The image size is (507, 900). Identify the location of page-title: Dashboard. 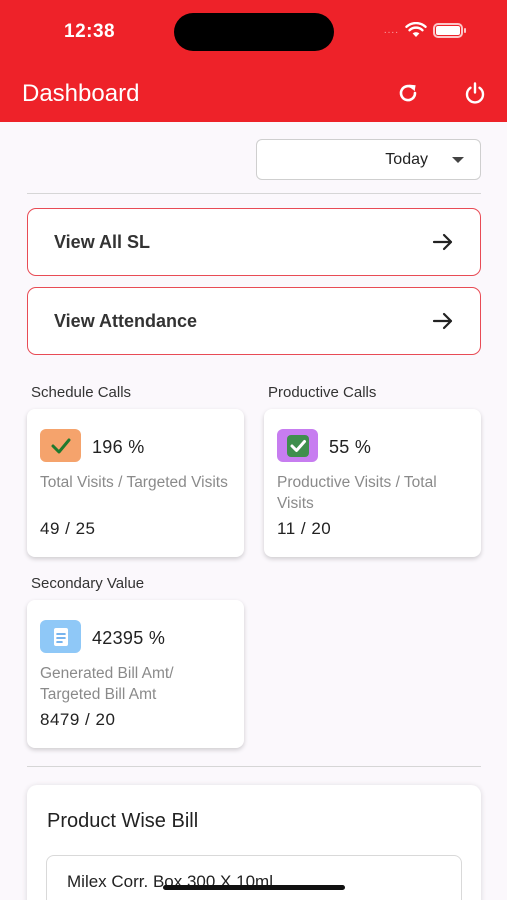
(81, 93).